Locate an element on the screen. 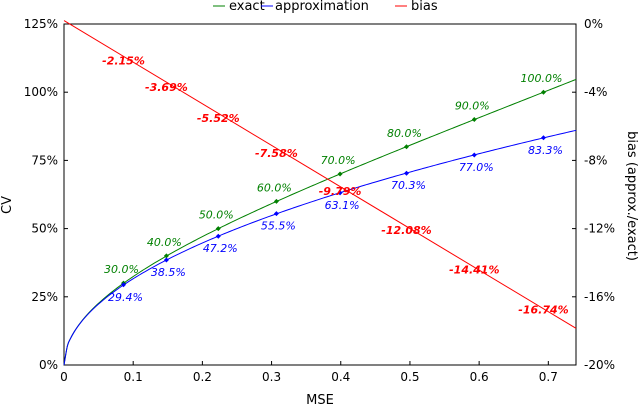 The image size is (640, 409). bias-point-label: -14.41% is located at coordinates (474, 270).